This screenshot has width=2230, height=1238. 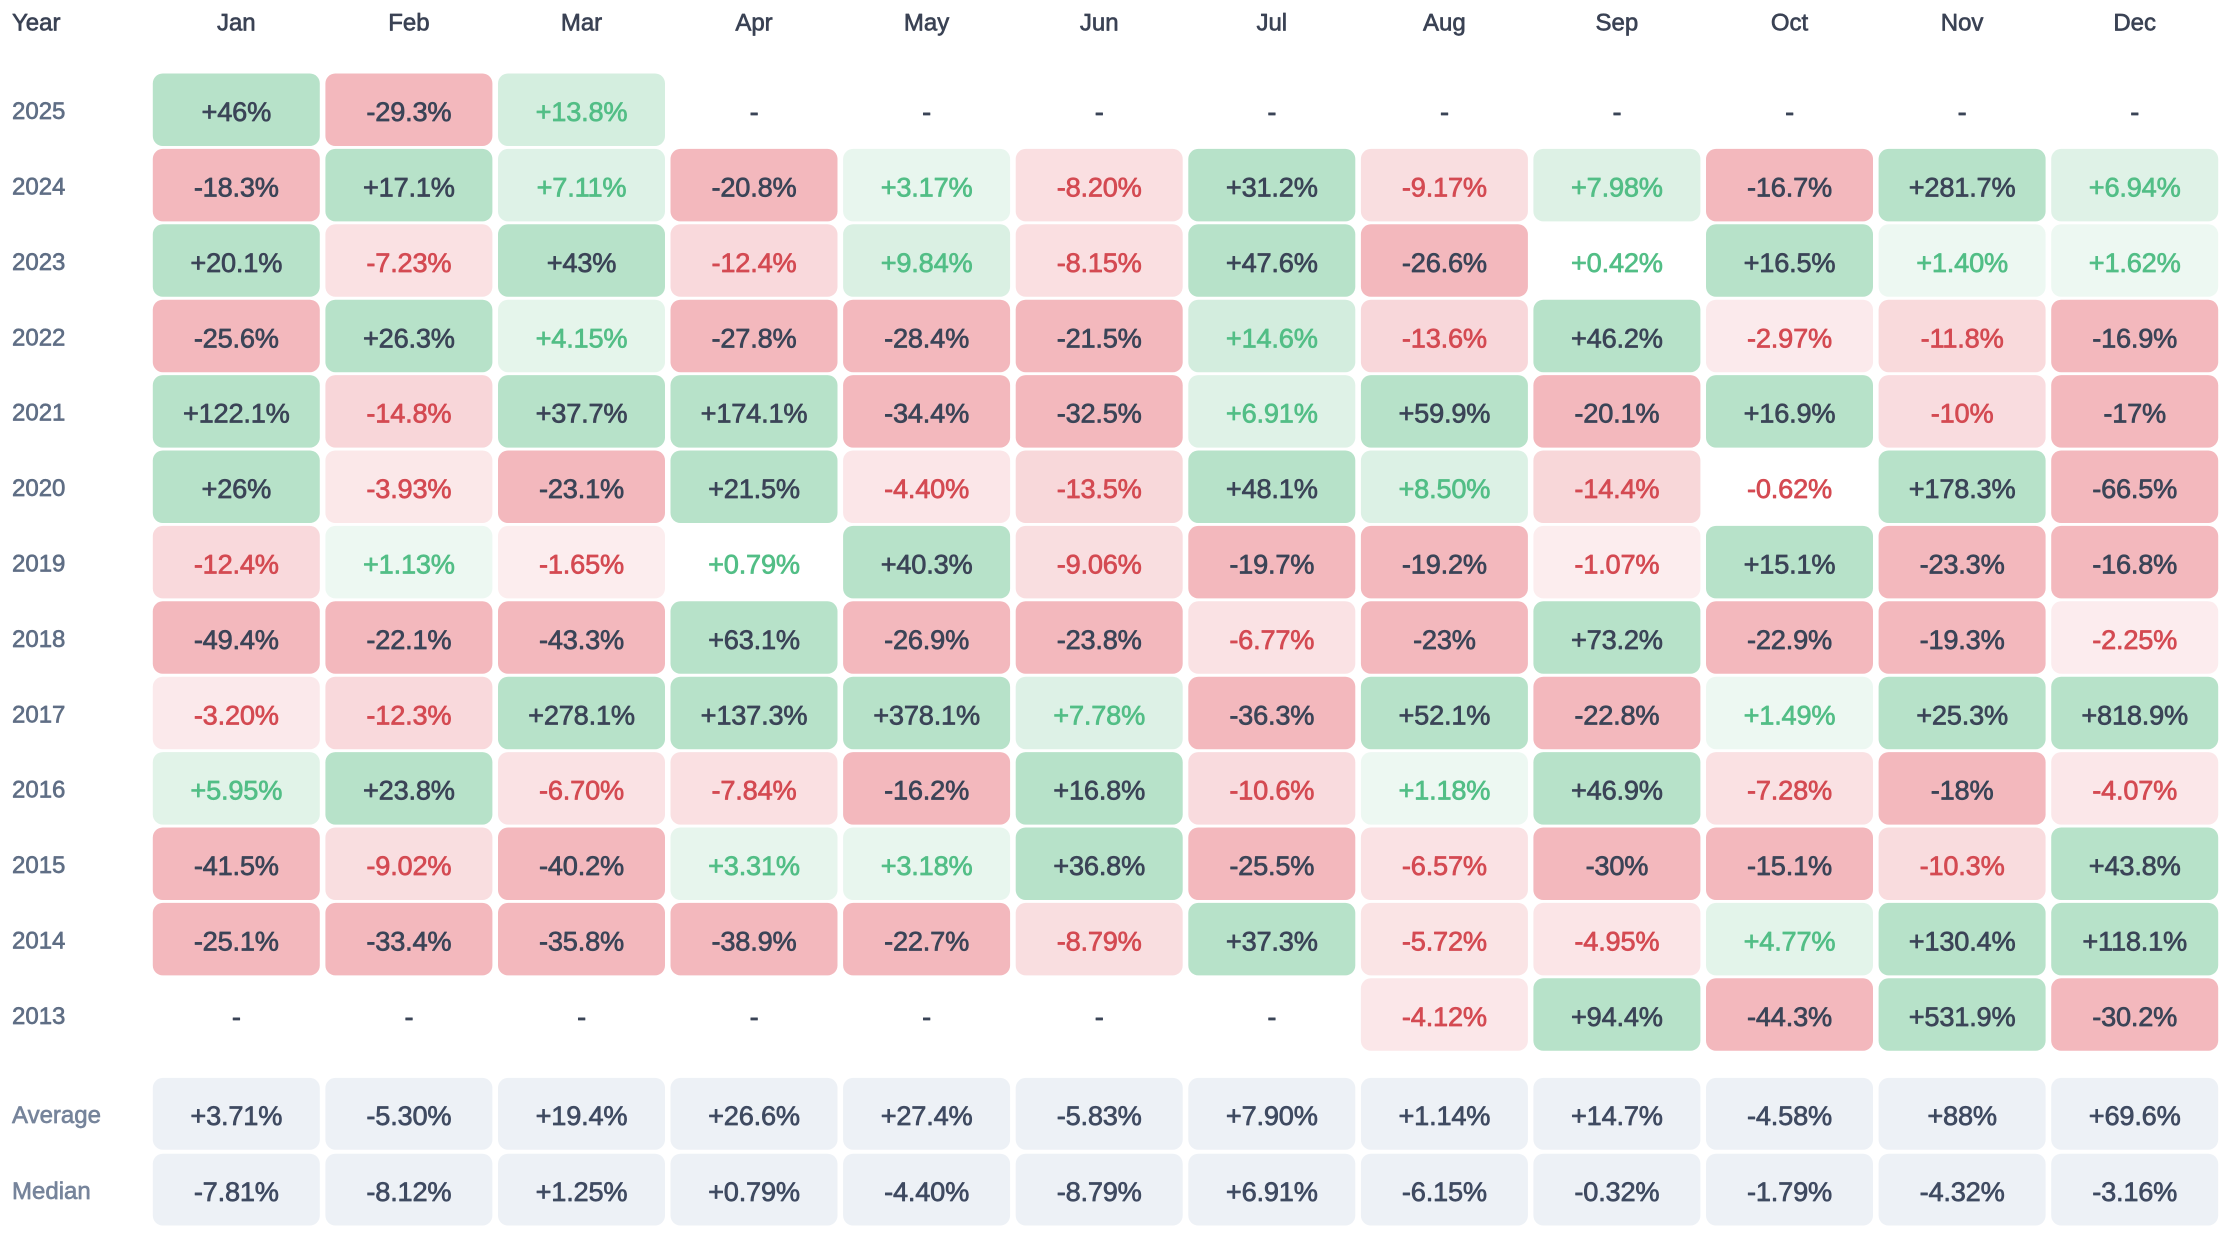 What do you see at coordinates (2134, 488) in the screenshot?
I see `svg-text: -66.5%` at bounding box center [2134, 488].